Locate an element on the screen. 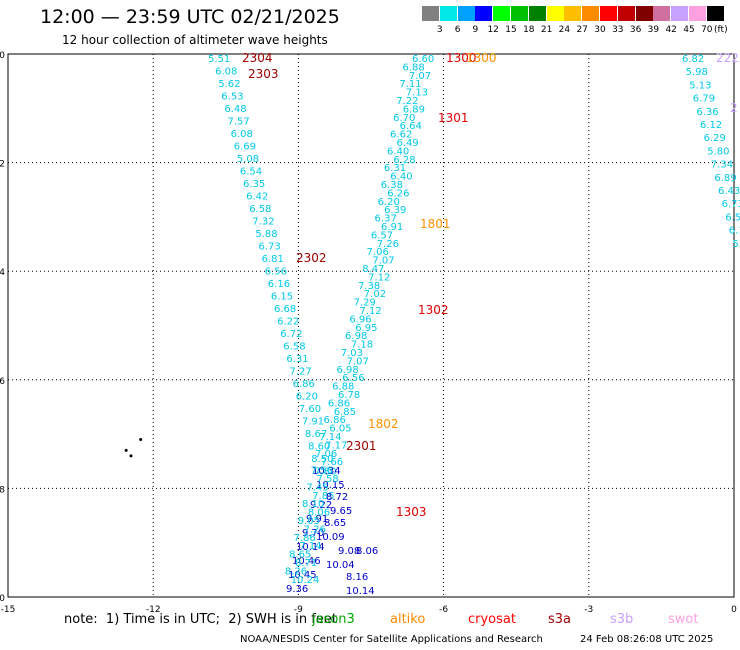 This screenshot has height=650, width=740. lon-tick-label: 0 is located at coordinates (734, 610).